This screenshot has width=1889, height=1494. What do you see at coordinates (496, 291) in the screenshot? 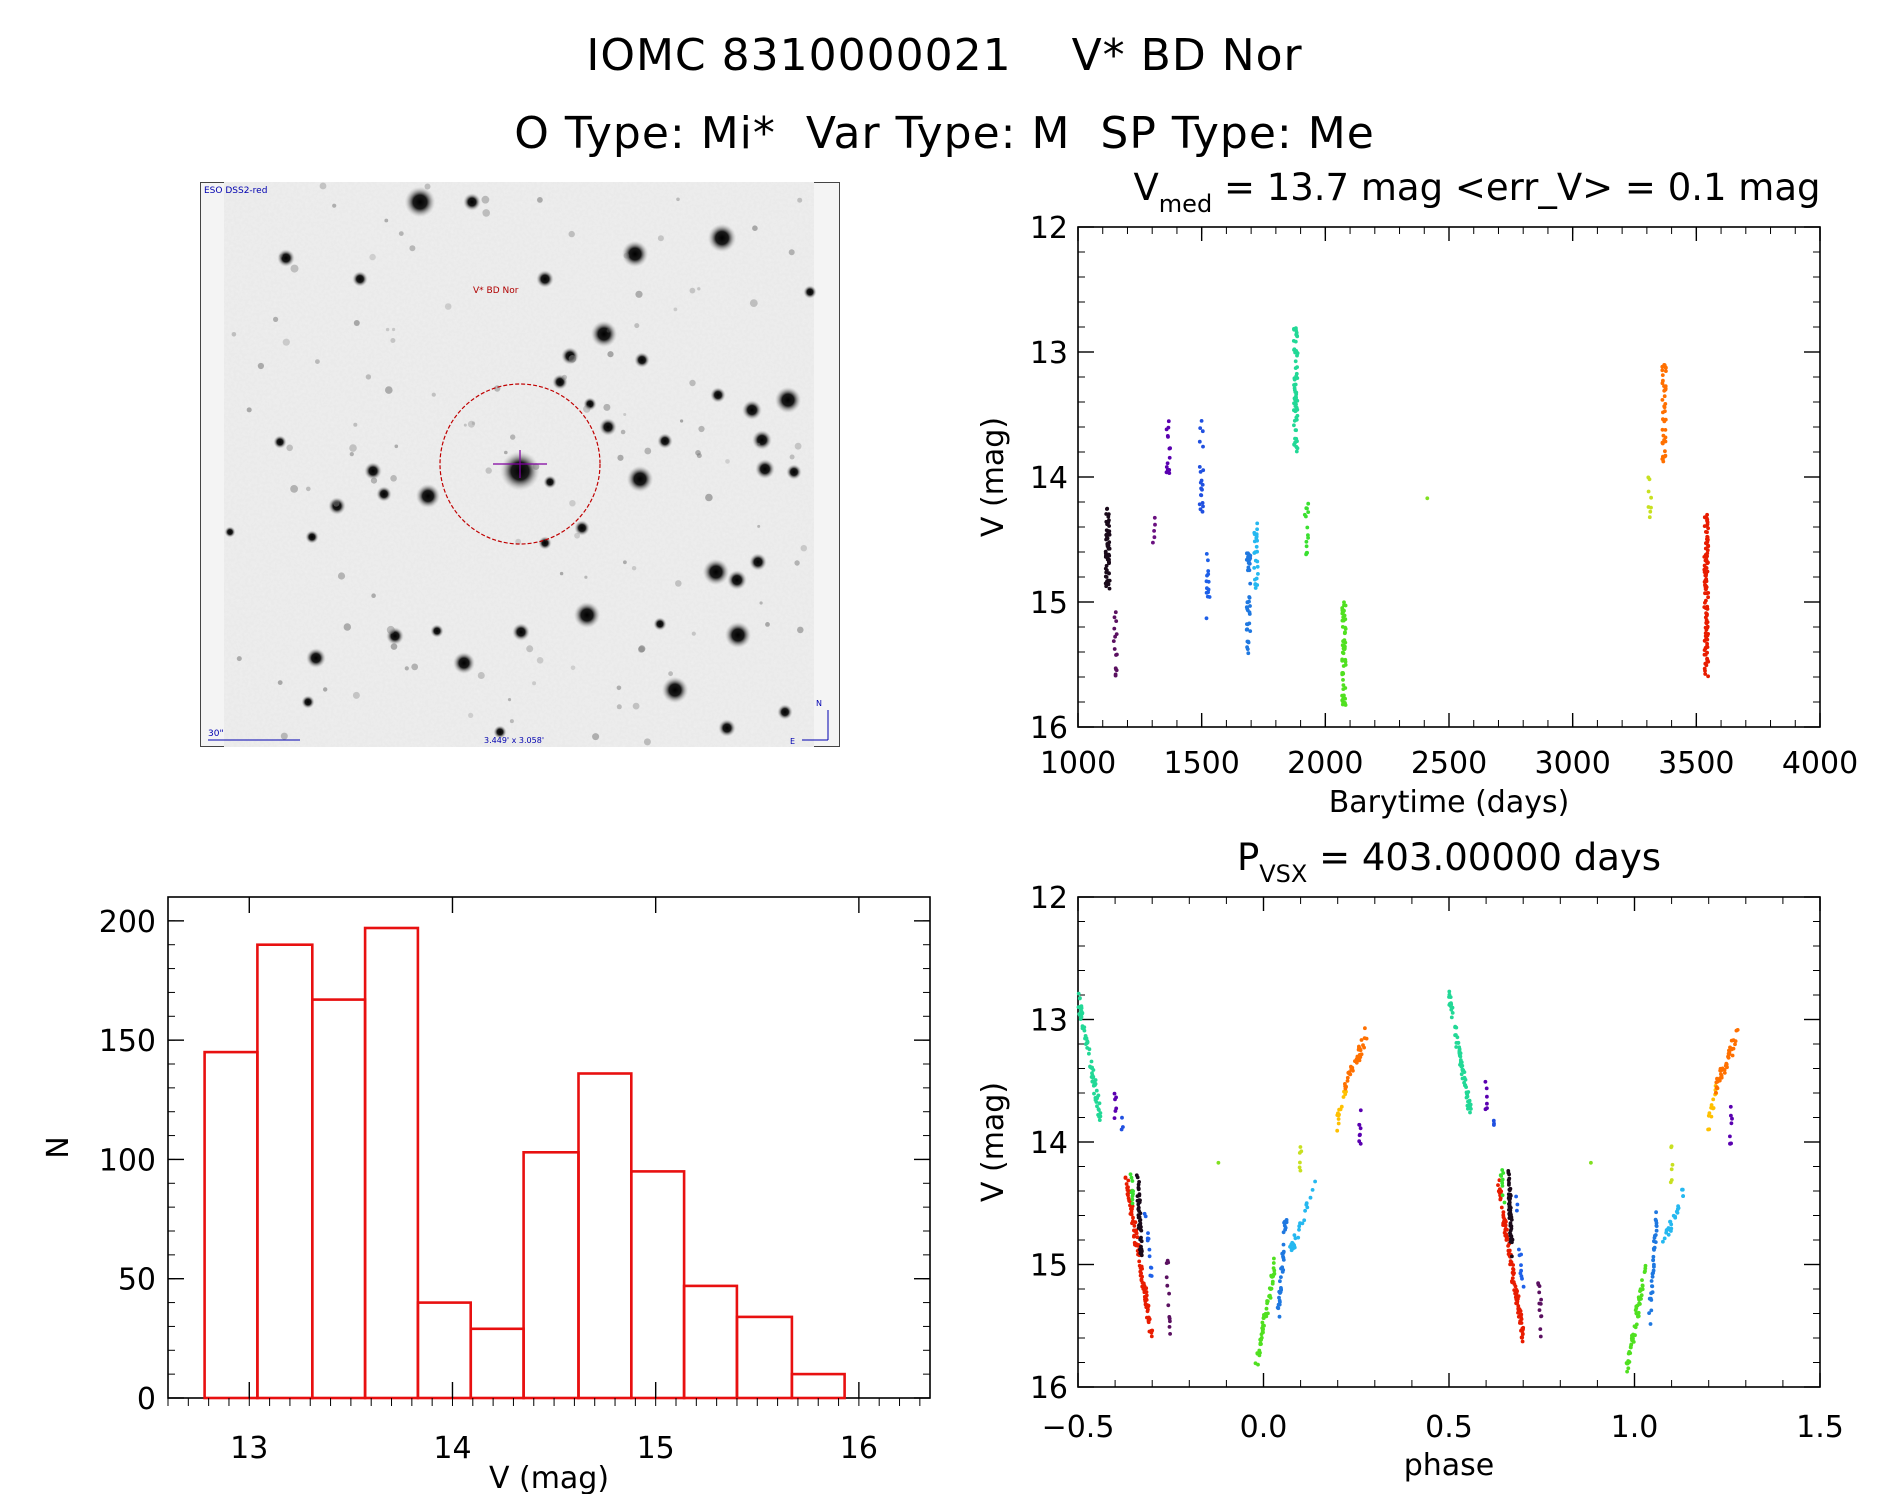
I see `target-label: V* BD Nor` at bounding box center [496, 291].